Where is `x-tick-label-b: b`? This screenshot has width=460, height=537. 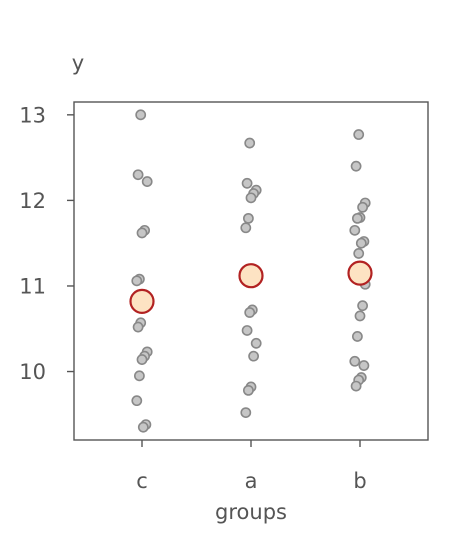
x-tick-label-b: b is located at coordinates (359, 481).